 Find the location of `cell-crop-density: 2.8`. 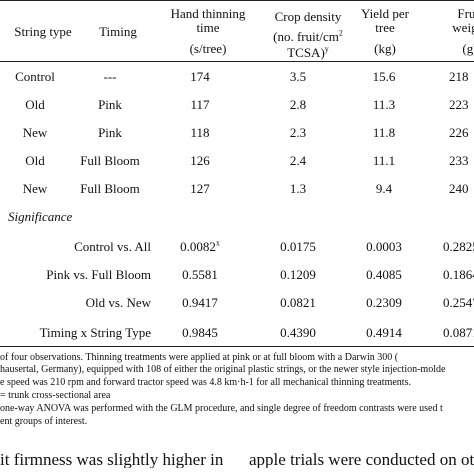

cell-crop-density: 2.8 is located at coordinates (298, 104).